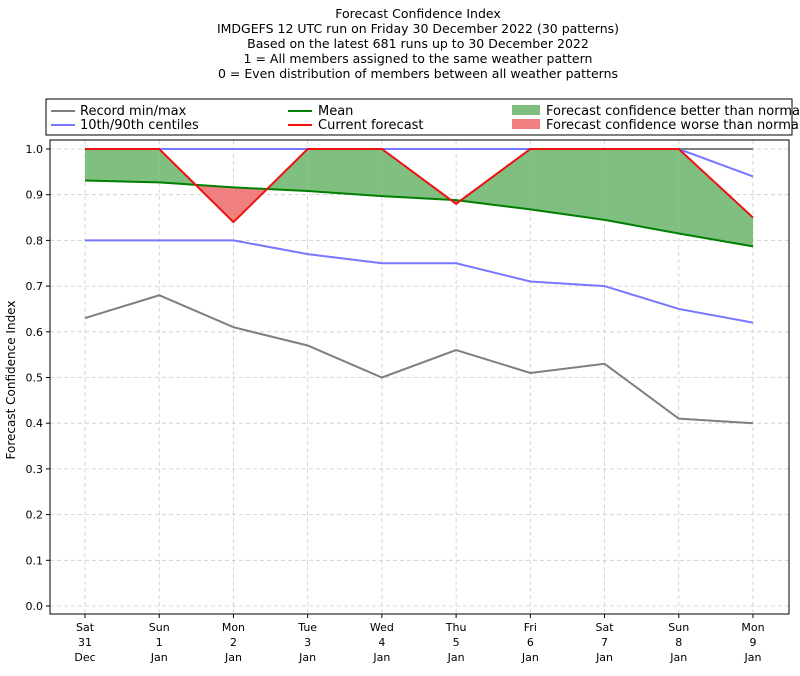 This screenshot has height=676, width=800. What do you see at coordinates (133, 111) in the screenshot?
I see `legend-label-record: Record min/max` at bounding box center [133, 111].